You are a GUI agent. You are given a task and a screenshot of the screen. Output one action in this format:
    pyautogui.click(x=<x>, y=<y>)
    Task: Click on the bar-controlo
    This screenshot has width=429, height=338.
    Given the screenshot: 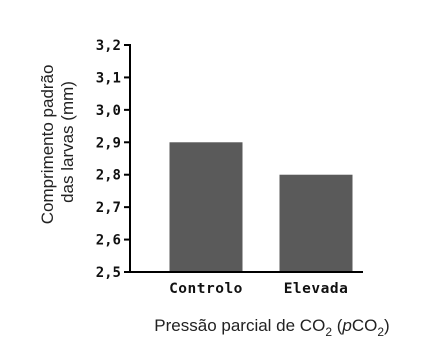 What is the action you would take?
    pyautogui.click(x=206, y=207)
    